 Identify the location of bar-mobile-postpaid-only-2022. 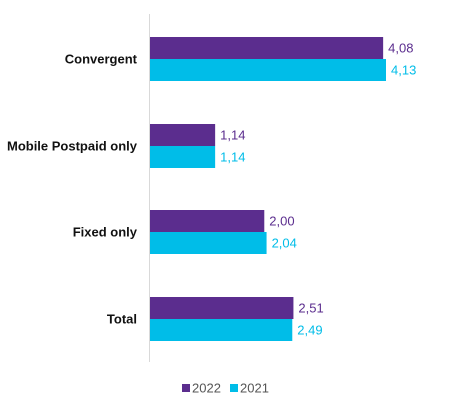
(183, 135).